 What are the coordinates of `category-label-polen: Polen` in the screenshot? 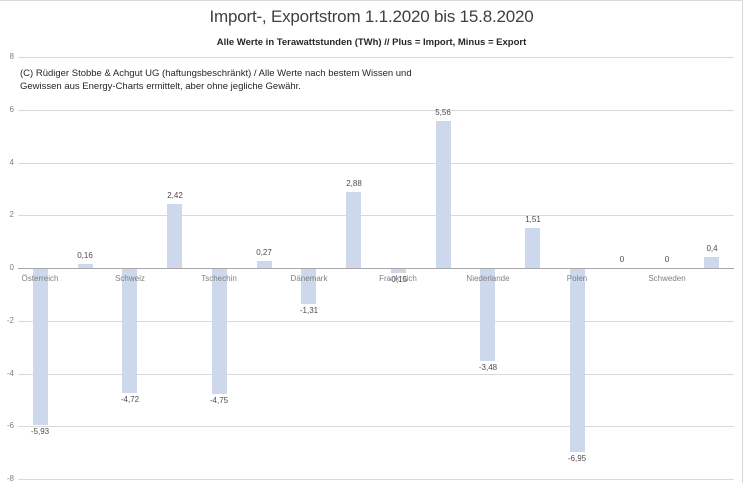 It's located at (577, 278).